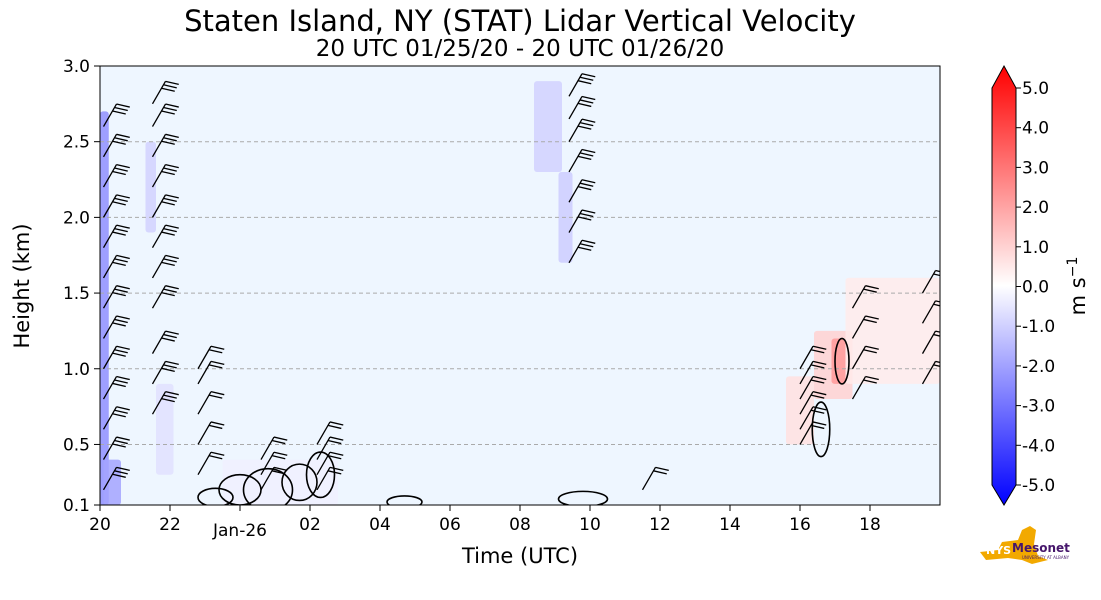  I want to click on new-york-state-shape-icon, so click(1014, 545).